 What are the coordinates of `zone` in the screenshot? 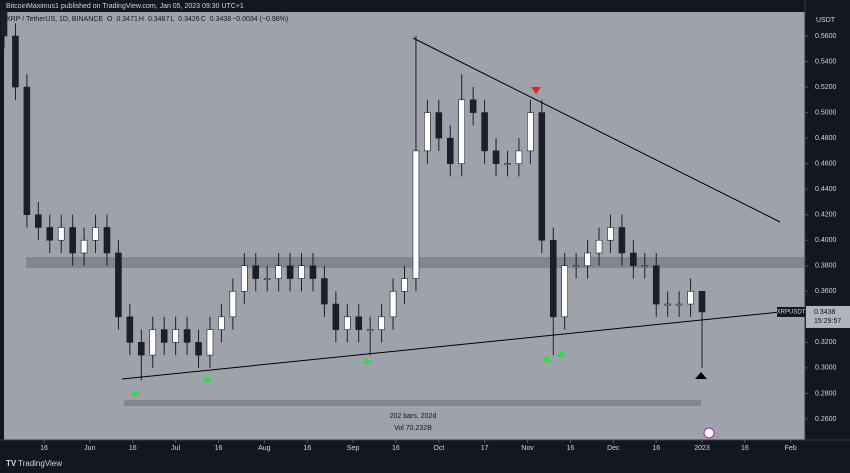 It's located at (412, 403).